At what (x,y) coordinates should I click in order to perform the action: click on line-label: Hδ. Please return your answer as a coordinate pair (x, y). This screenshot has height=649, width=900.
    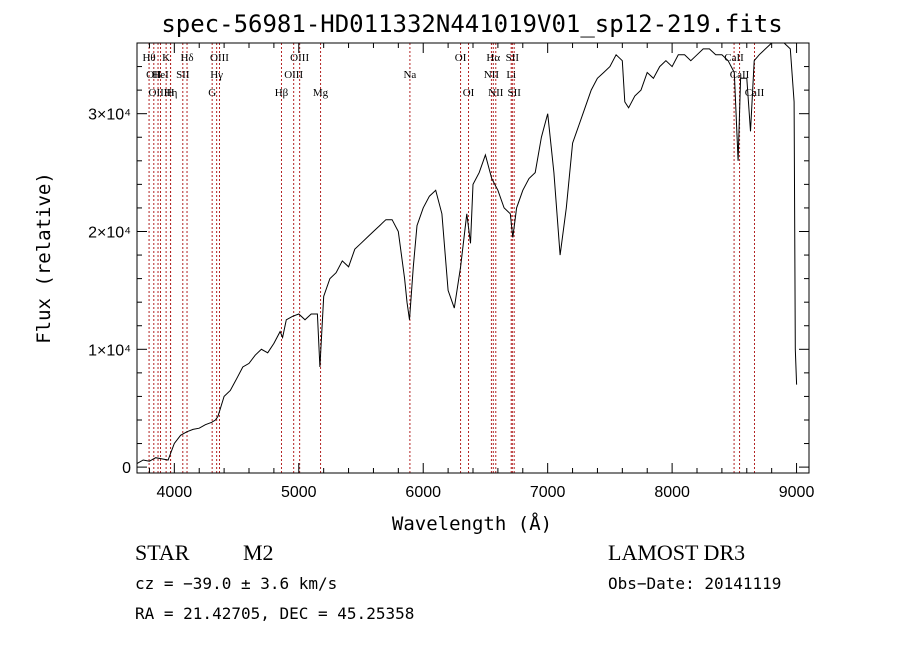
    Looking at the image, I should click on (186, 58).